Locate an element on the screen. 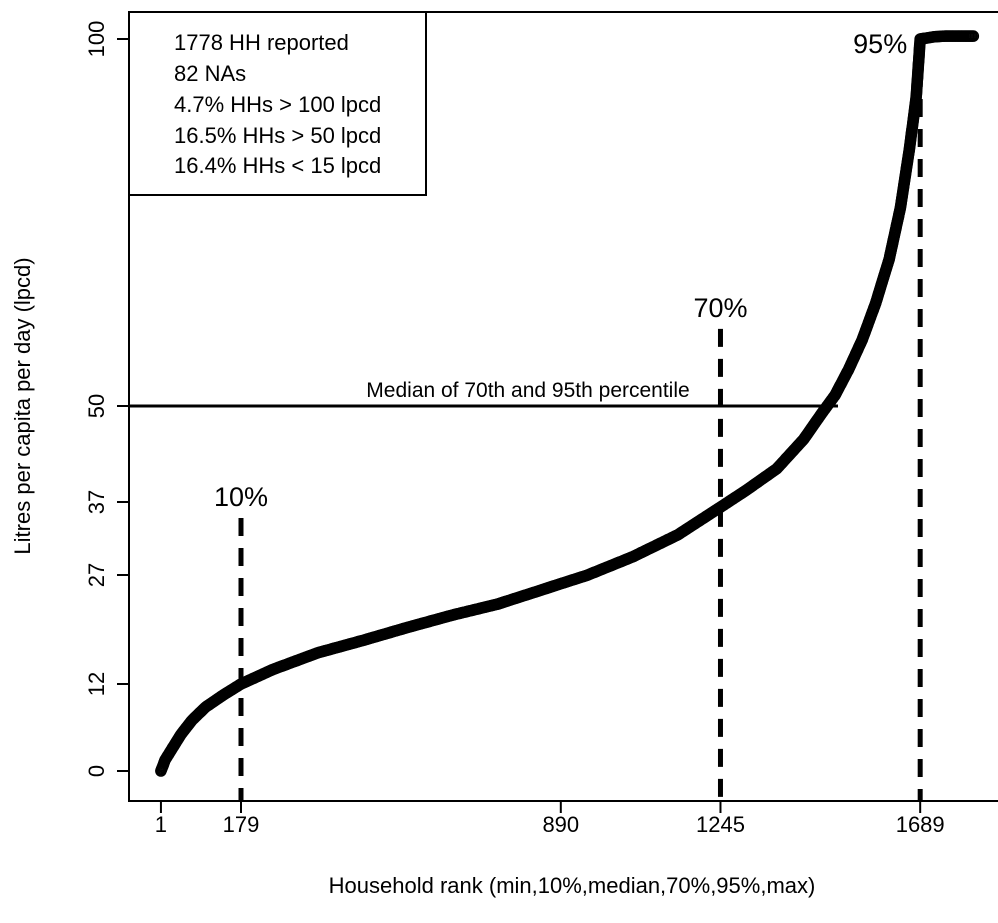  legend-line-3: 4.7% HHs > 100 lpcd is located at coordinates (277, 104).